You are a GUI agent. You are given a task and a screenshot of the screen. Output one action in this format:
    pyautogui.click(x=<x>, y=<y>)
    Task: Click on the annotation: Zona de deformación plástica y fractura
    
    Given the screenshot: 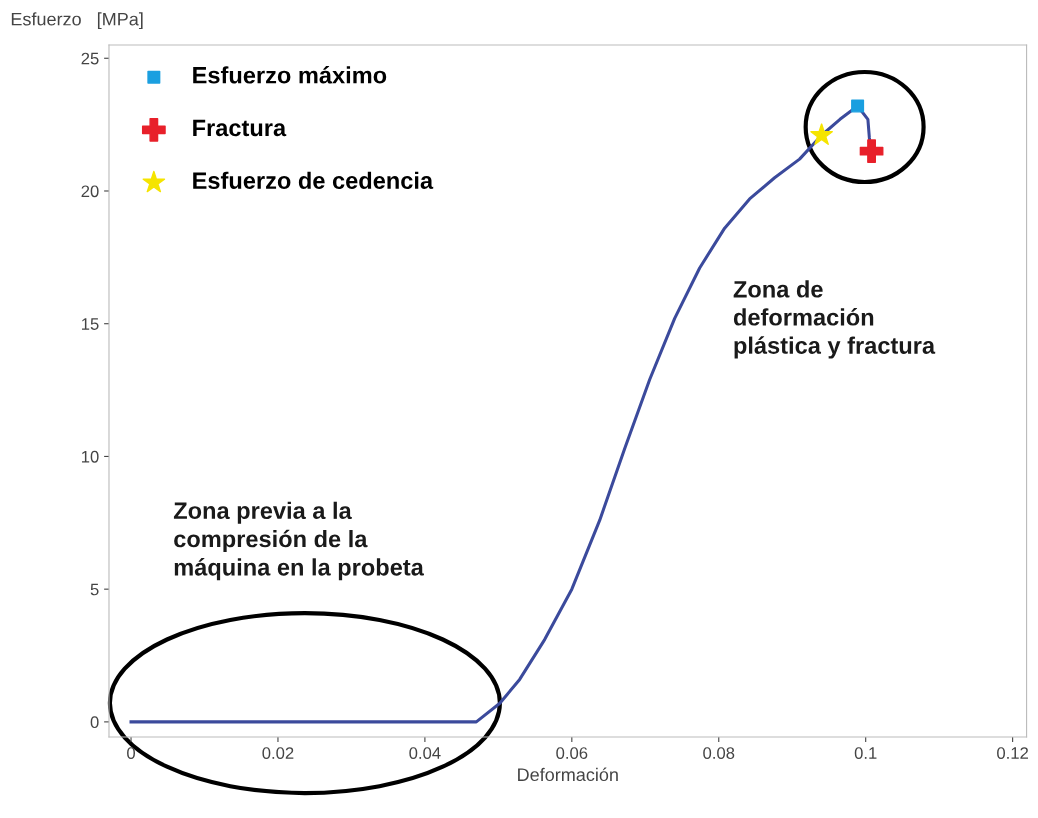 What is the action you would take?
    pyautogui.click(x=834, y=319)
    